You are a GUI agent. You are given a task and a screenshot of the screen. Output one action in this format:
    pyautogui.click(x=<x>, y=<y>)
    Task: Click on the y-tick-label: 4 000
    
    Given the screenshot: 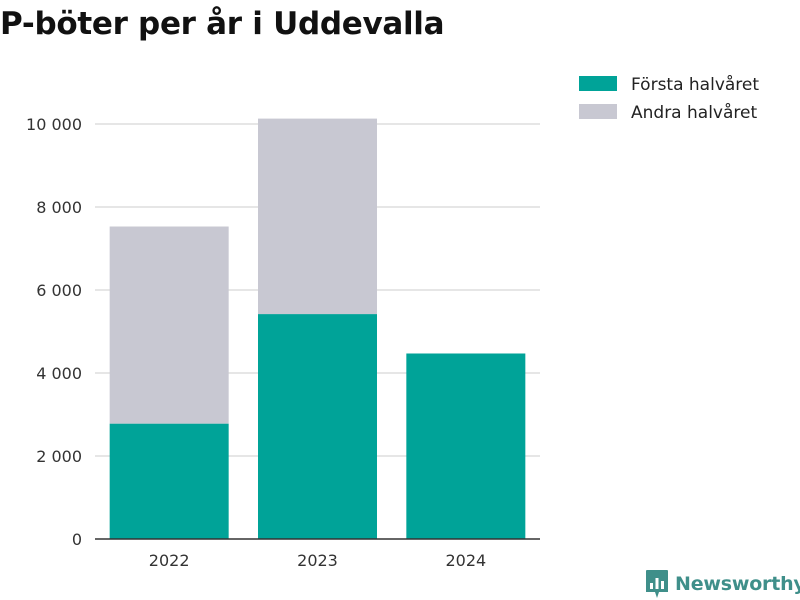 What is the action you would take?
    pyautogui.click(x=59, y=373)
    